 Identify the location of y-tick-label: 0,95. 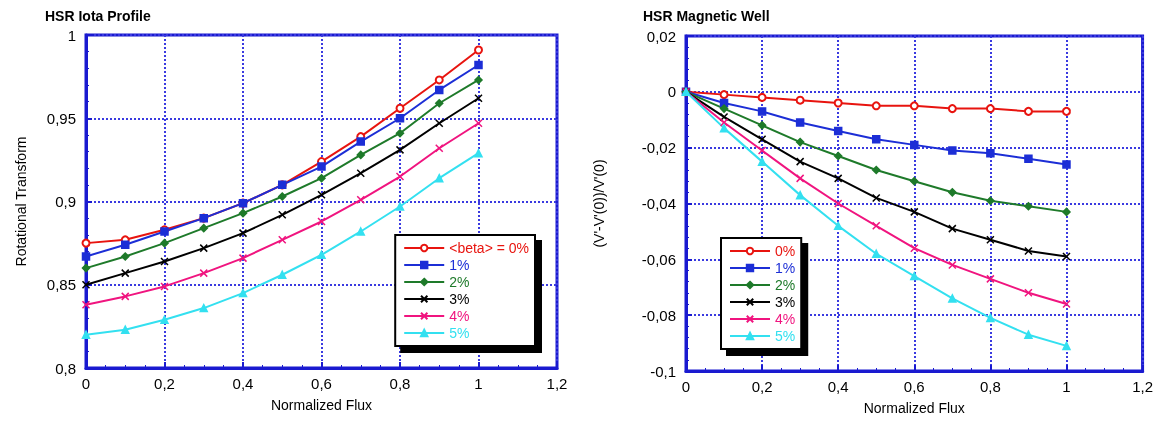
(61, 118).